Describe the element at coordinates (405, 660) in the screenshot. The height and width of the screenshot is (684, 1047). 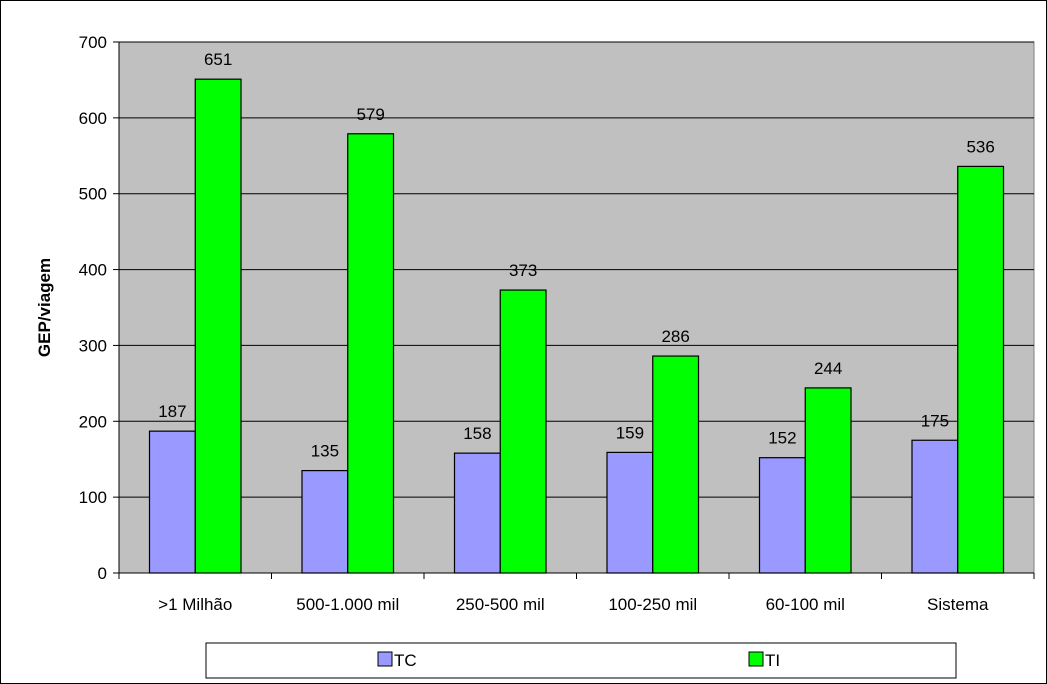
I see `legend-label-tc: TC` at that location.